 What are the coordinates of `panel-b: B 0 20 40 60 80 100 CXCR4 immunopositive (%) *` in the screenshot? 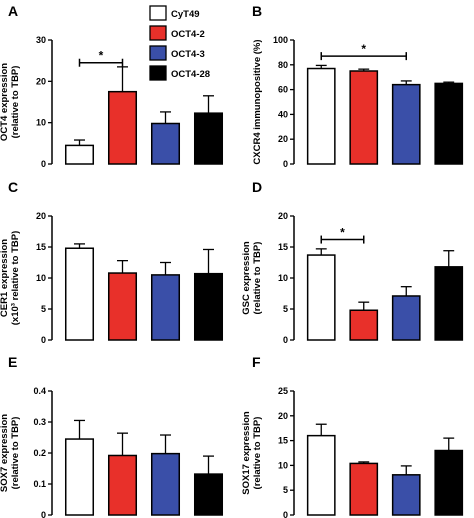 It's located at (358, 86).